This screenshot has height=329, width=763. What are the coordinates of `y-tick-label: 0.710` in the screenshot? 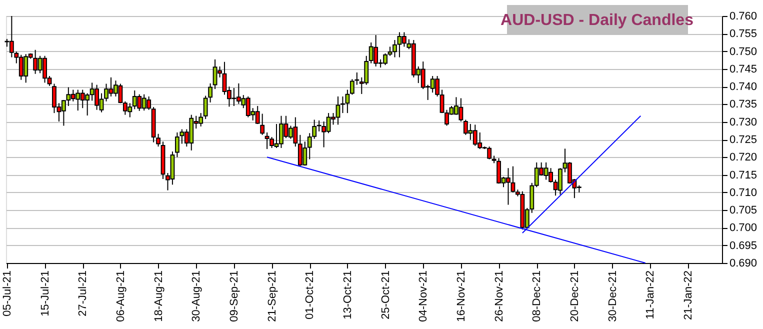 It's located at (744, 192).